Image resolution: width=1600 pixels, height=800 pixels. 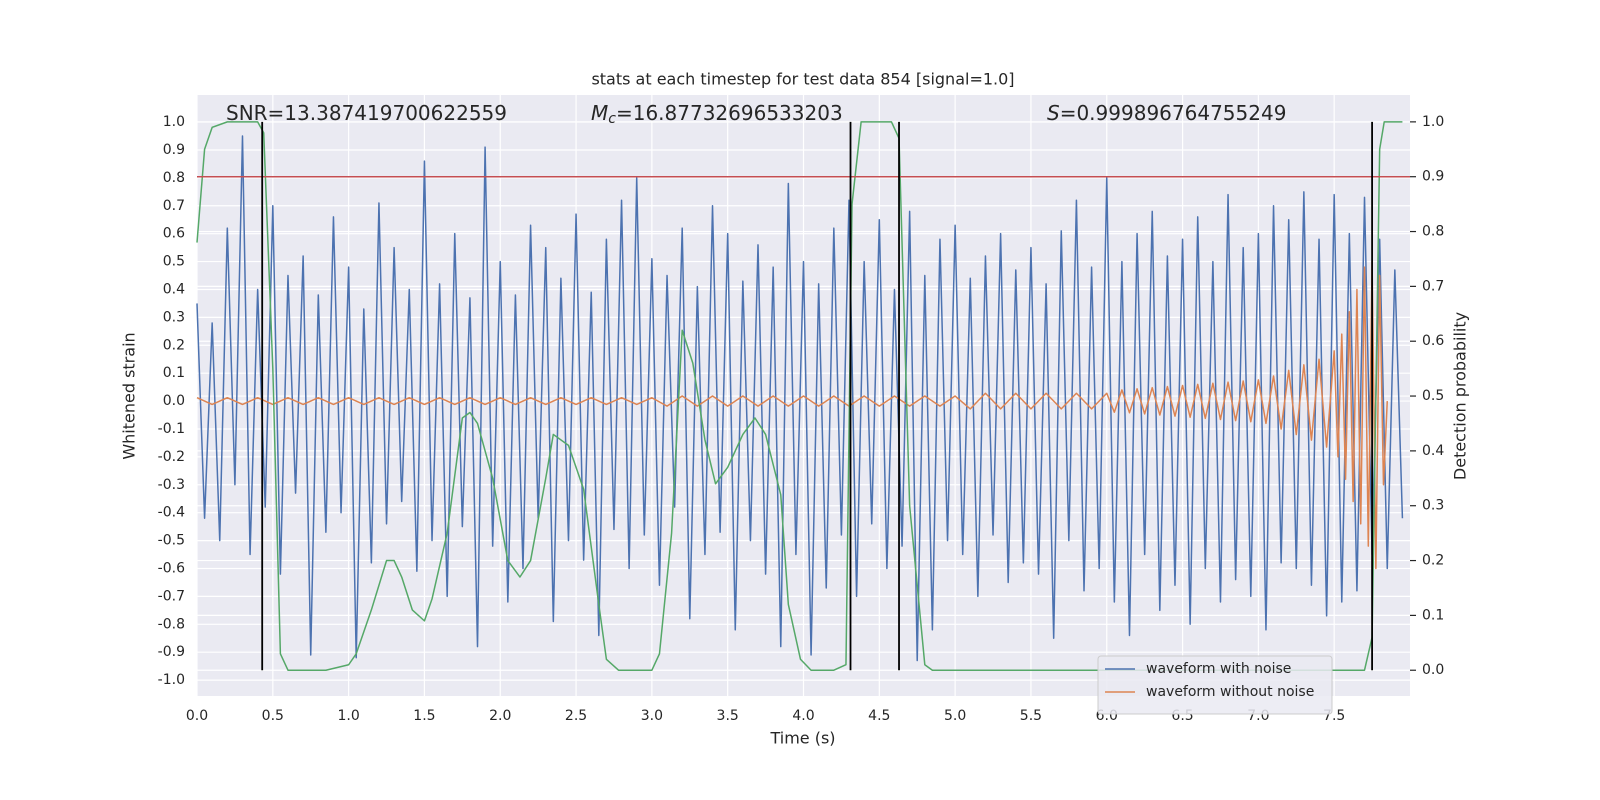 I want to click on y-tick-label: 0.7, so click(x=174, y=206).